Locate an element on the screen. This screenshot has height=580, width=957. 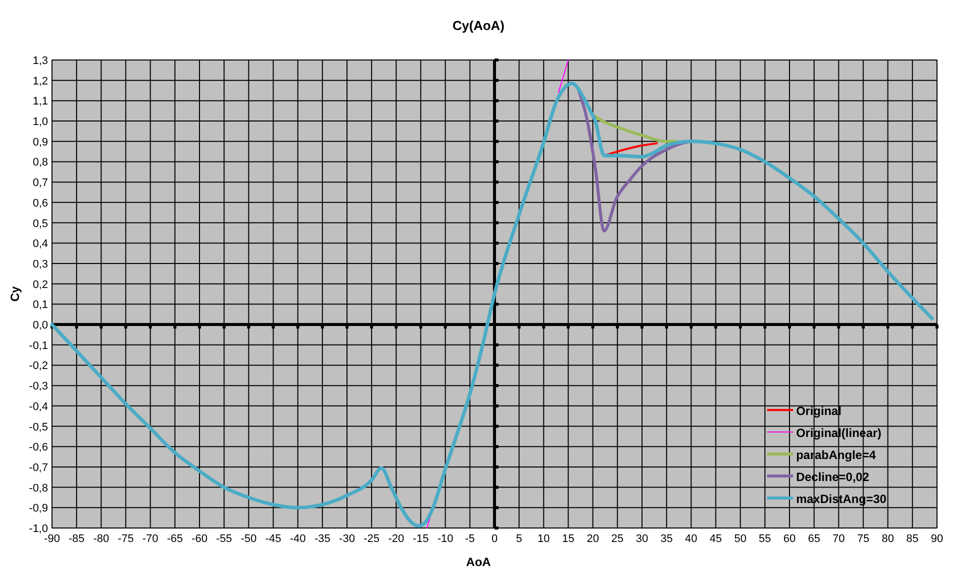
x-tick-label: -60 is located at coordinates (200, 539).